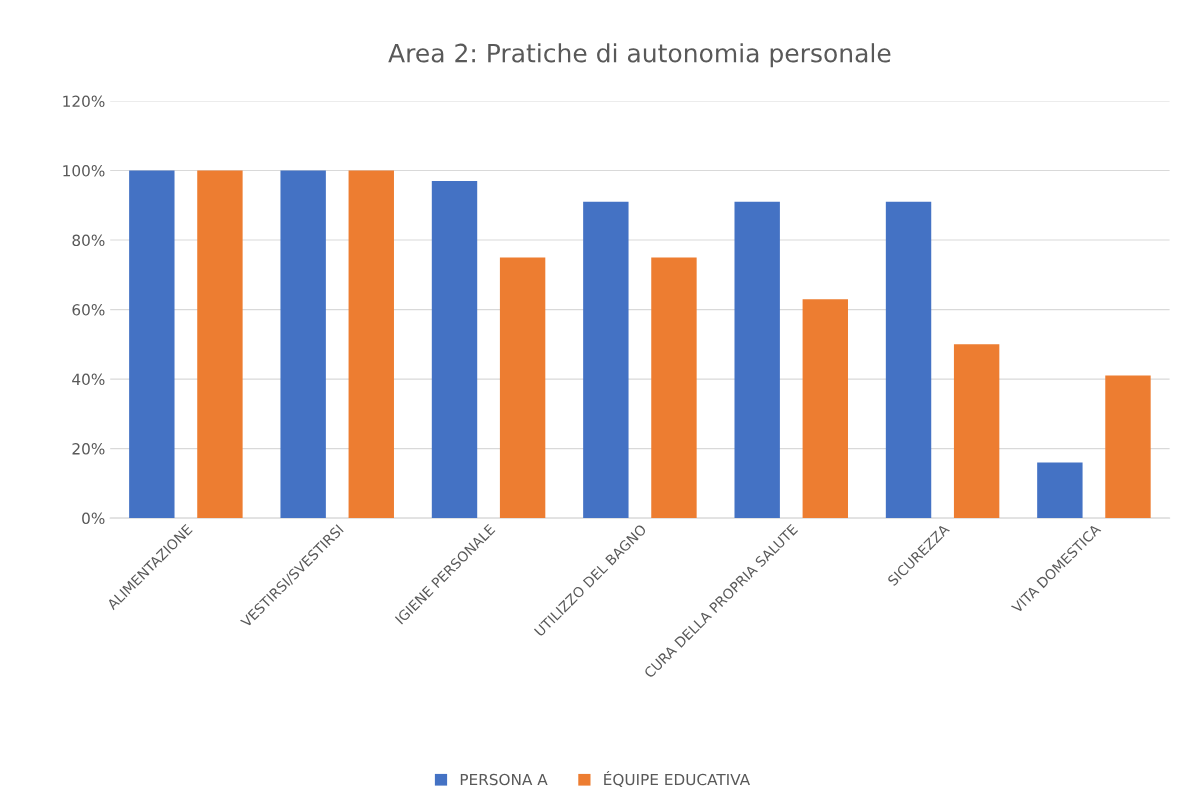 This screenshot has width=1185, height=802. I want to click on y-tick-label: 20%, so click(88, 449).